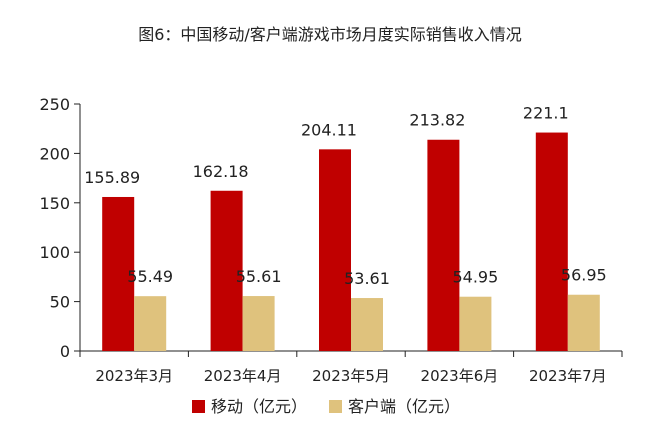 The image size is (661, 448). What do you see at coordinates (475, 277) in the screenshot?
I see `data-label: 54.95` at bounding box center [475, 277].